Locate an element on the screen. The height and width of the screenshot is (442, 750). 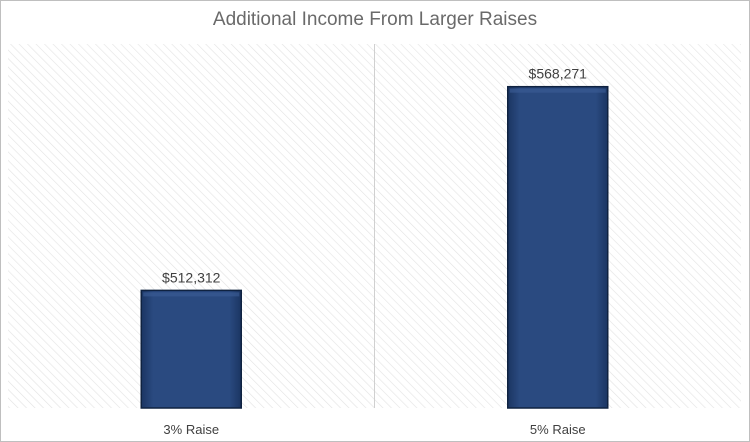
chart-title: Additional Income From Larger Raises is located at coordinates (375, 19).